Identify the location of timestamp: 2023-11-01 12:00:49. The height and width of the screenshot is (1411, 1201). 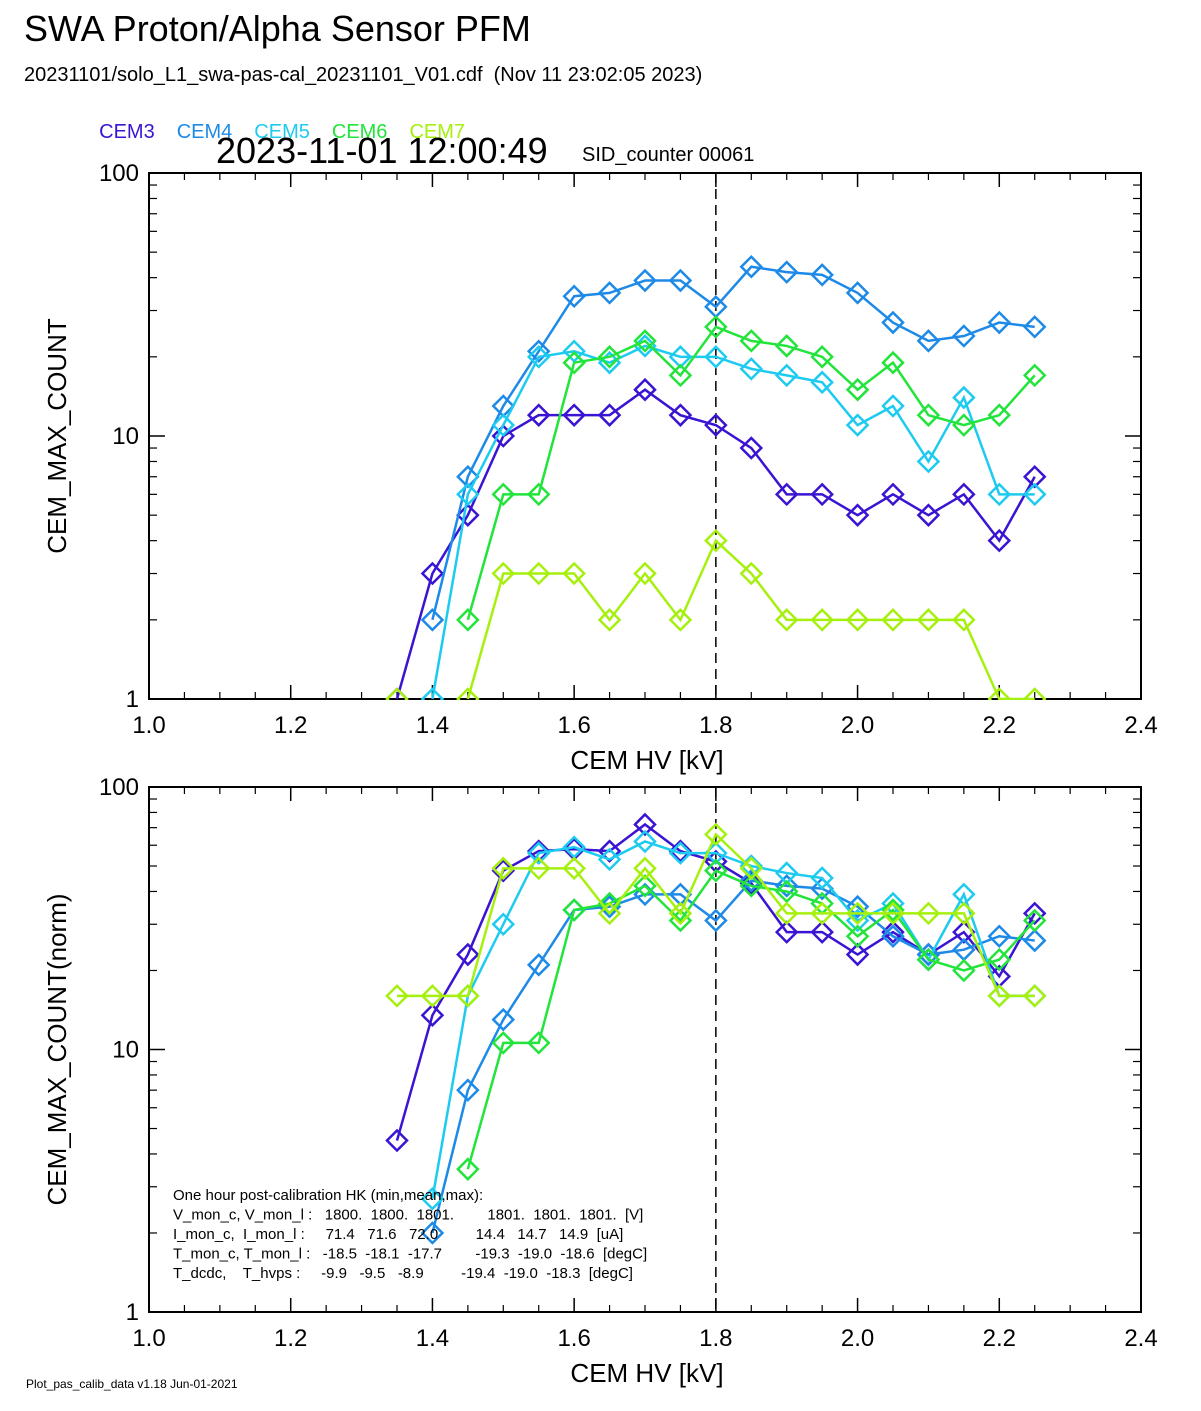
(382, 150).